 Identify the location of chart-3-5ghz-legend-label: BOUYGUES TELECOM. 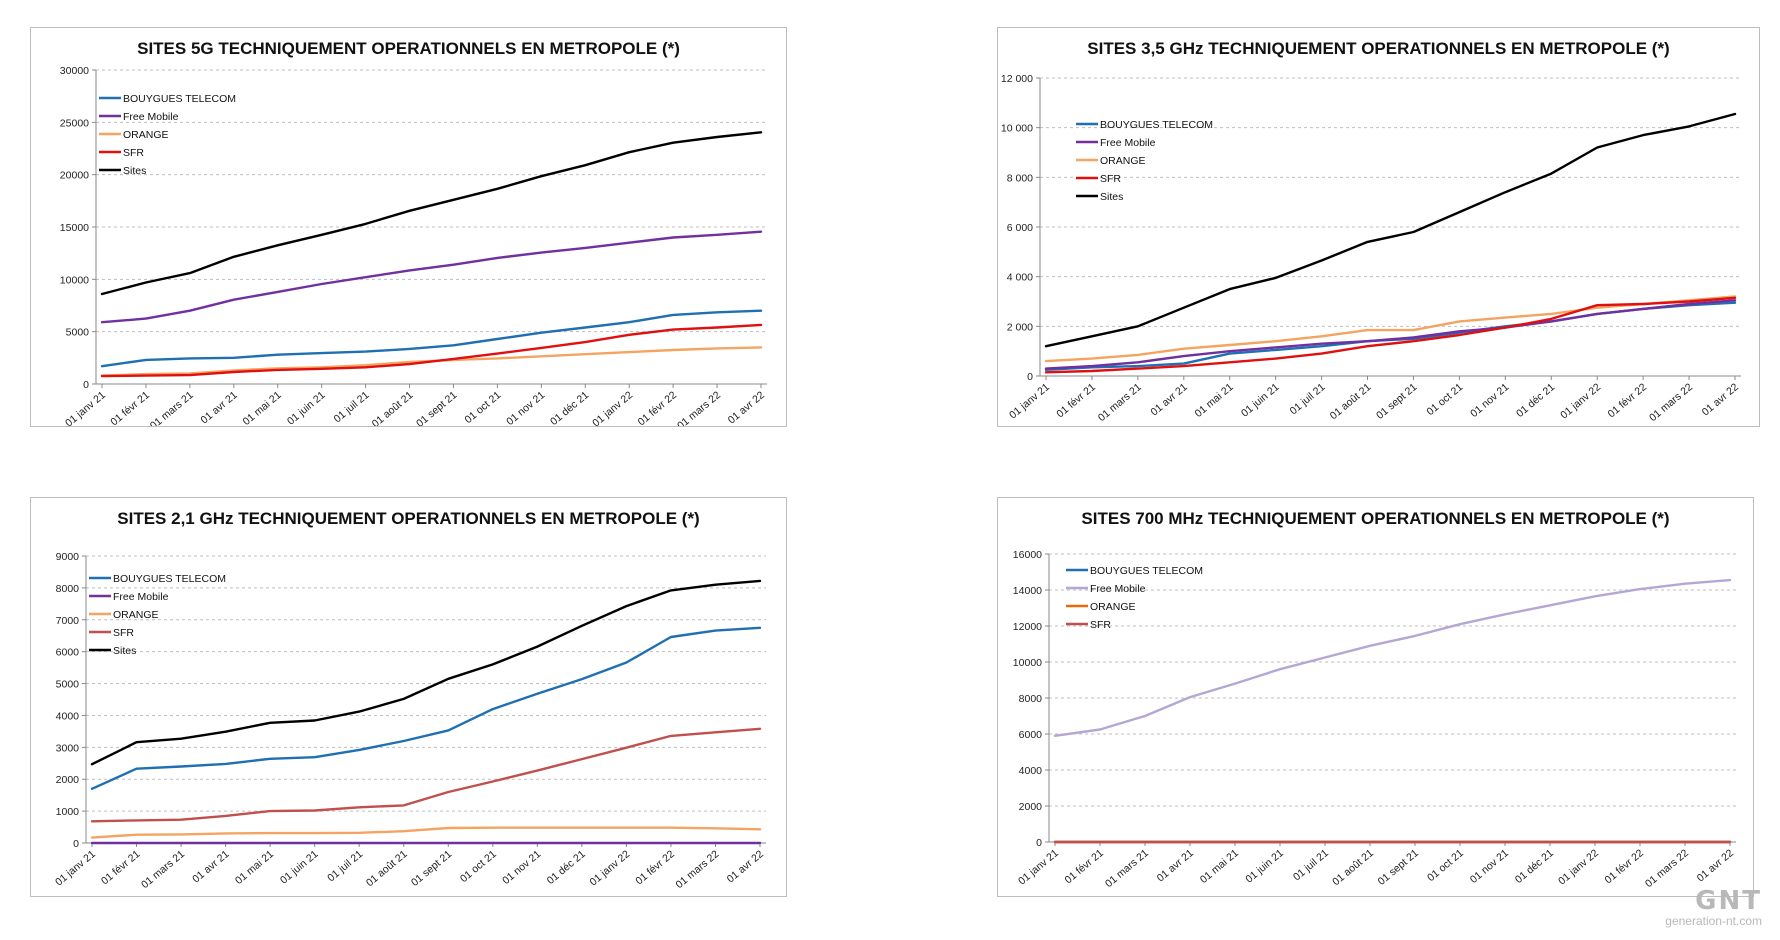
(1156, 125).